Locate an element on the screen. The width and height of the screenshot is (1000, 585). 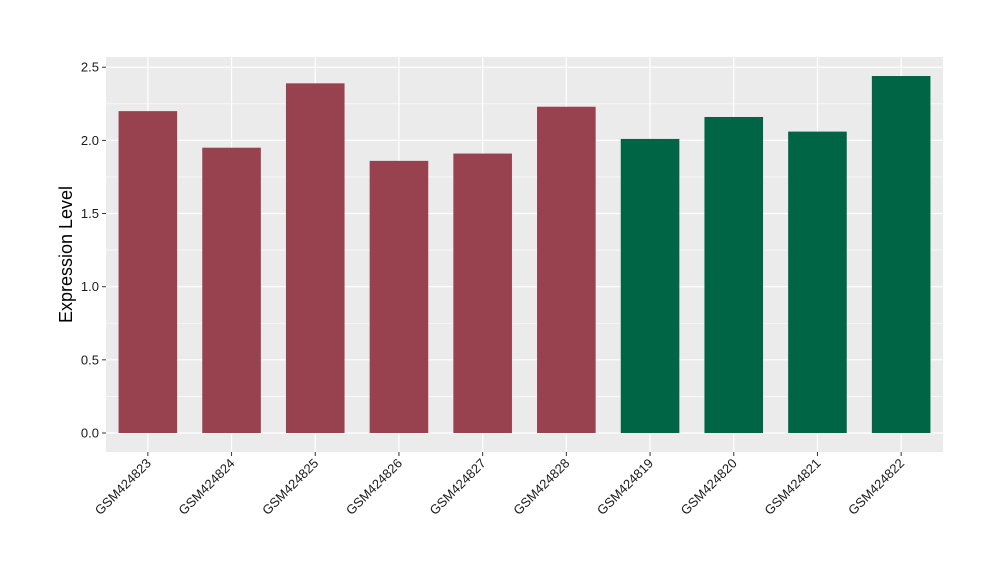
x-tick-label: GSM424821 is located at coordinates (792, 487).